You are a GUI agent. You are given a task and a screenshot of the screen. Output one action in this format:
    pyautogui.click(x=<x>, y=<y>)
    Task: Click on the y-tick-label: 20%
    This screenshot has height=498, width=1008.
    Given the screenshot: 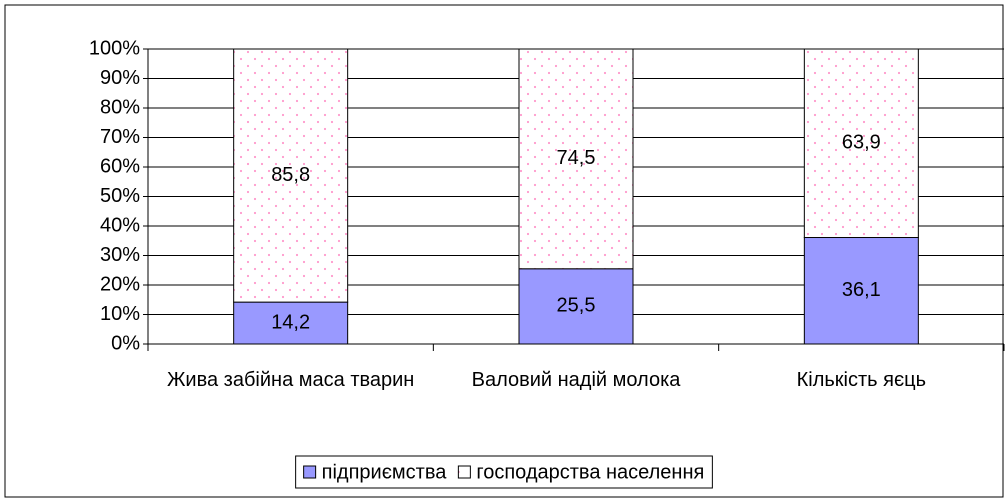 What is the action you would take?
    pyautogui.click(x=120, y=284)
    